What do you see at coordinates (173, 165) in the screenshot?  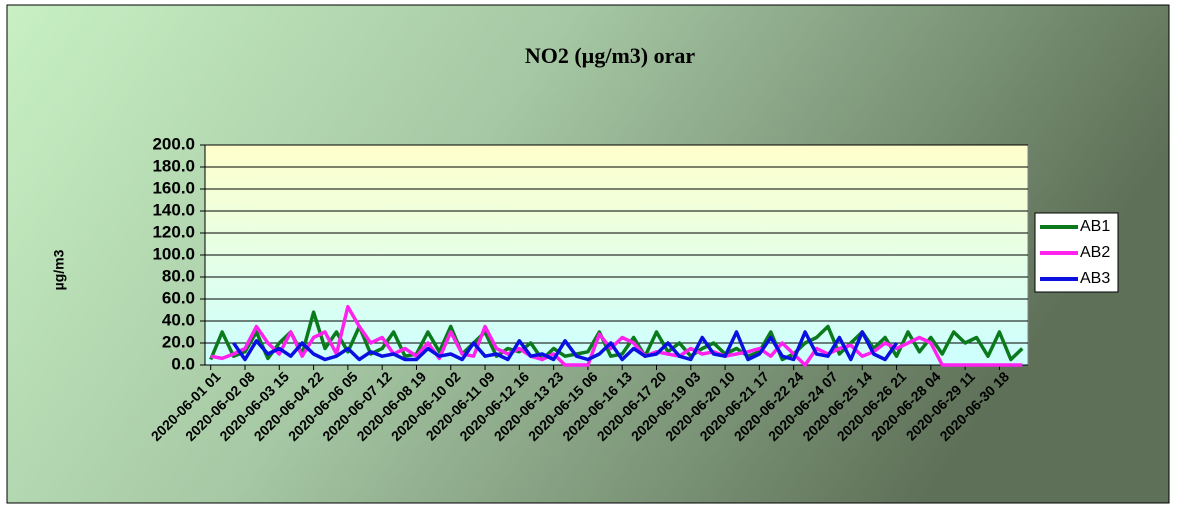 I see `y-tick-label: 180.0` at bounding box center [173, 165].